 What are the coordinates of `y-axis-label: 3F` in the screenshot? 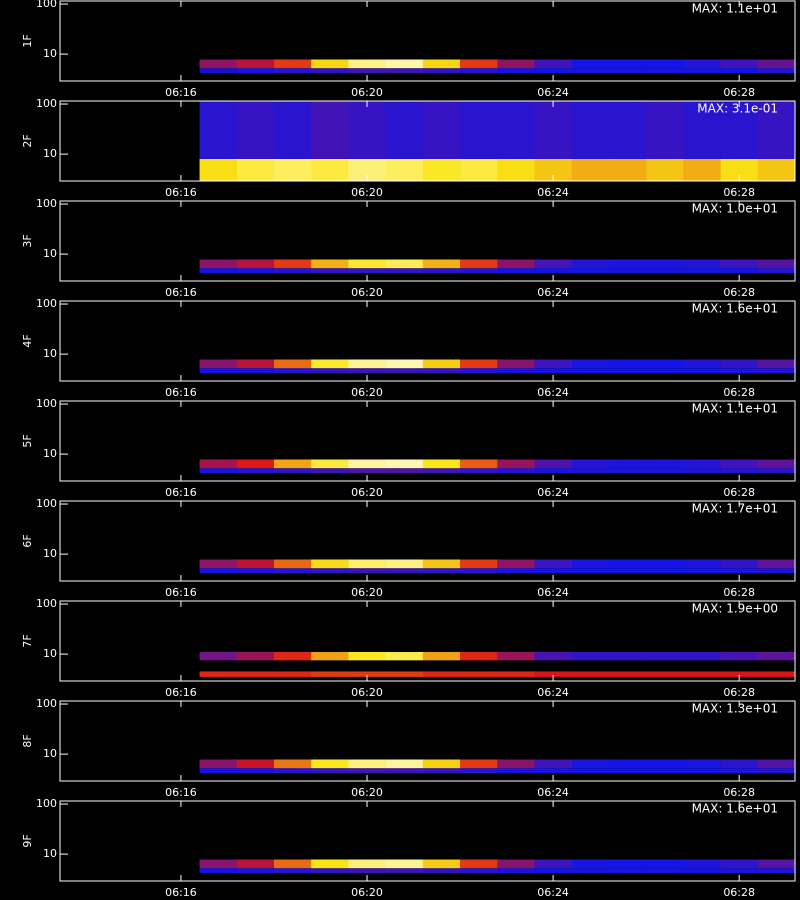 It's located at (27, 240).